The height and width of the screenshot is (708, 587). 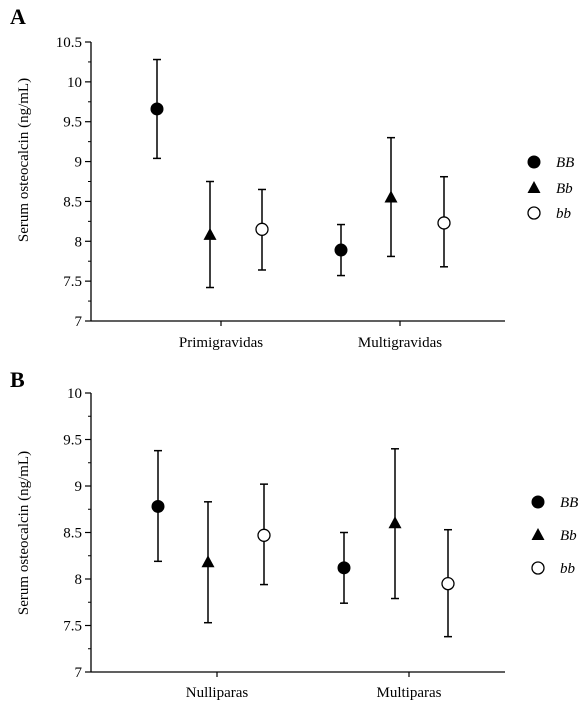 I want to click on panel-label: B, so click(x=17, y=379).